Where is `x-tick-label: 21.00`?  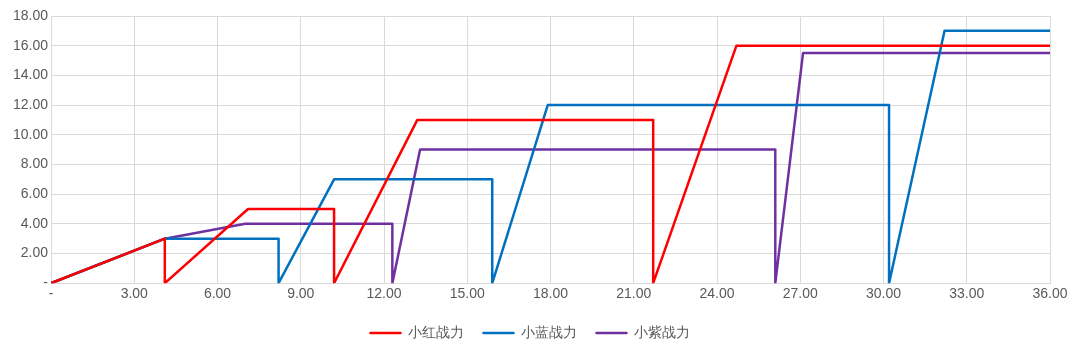
x-tick-label: 21.00 is located at coordinates (634, 293).